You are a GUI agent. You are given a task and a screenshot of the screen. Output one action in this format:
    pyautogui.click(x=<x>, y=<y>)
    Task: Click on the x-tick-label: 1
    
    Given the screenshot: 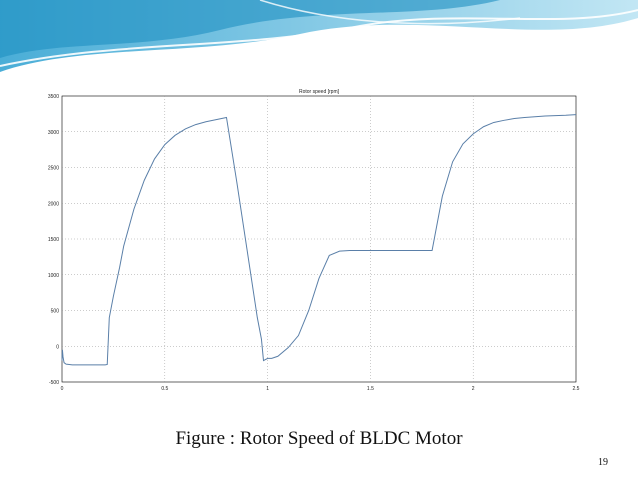 What is the action you would take?
    pyautogui.click(x=267, y=389)
    